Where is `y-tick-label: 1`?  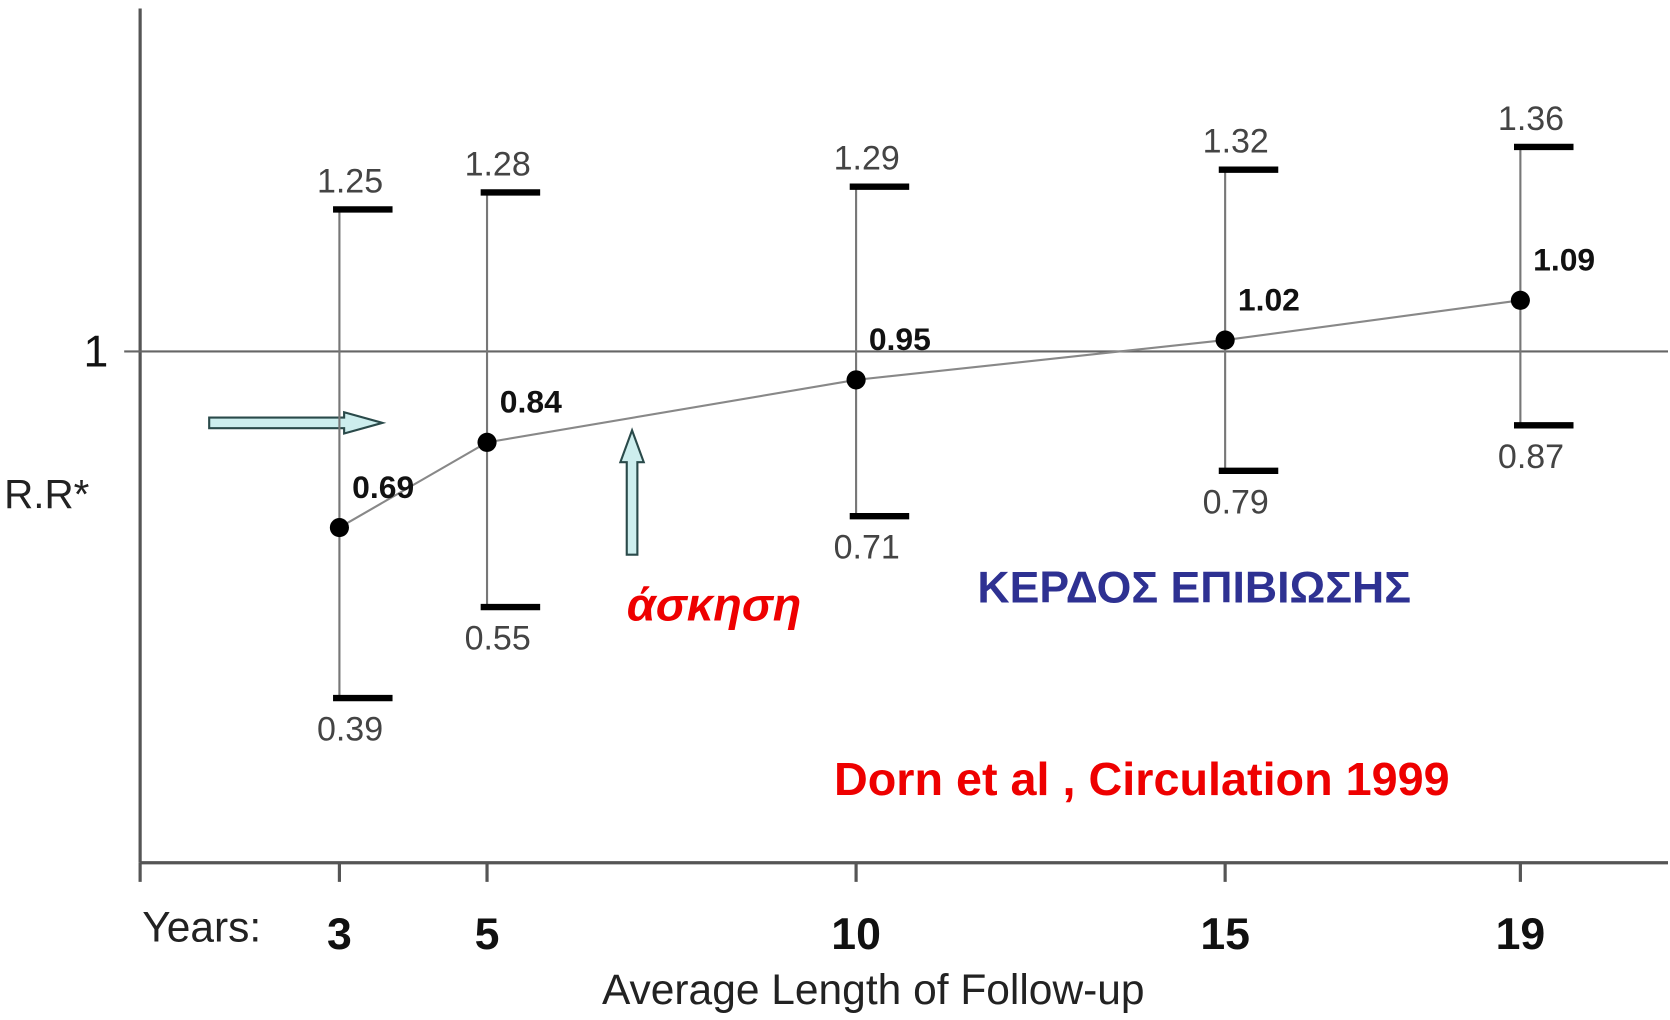
y-tick-label: 1 is located at coordinates (95, 351).